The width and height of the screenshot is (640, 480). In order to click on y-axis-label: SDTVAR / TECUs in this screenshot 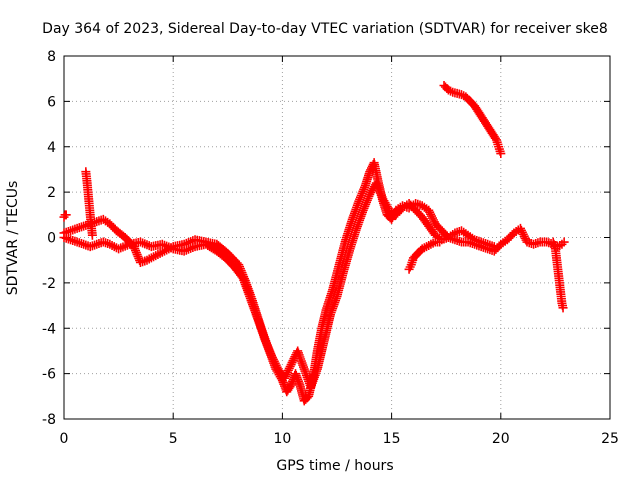, I will do `click(13, 238)`.